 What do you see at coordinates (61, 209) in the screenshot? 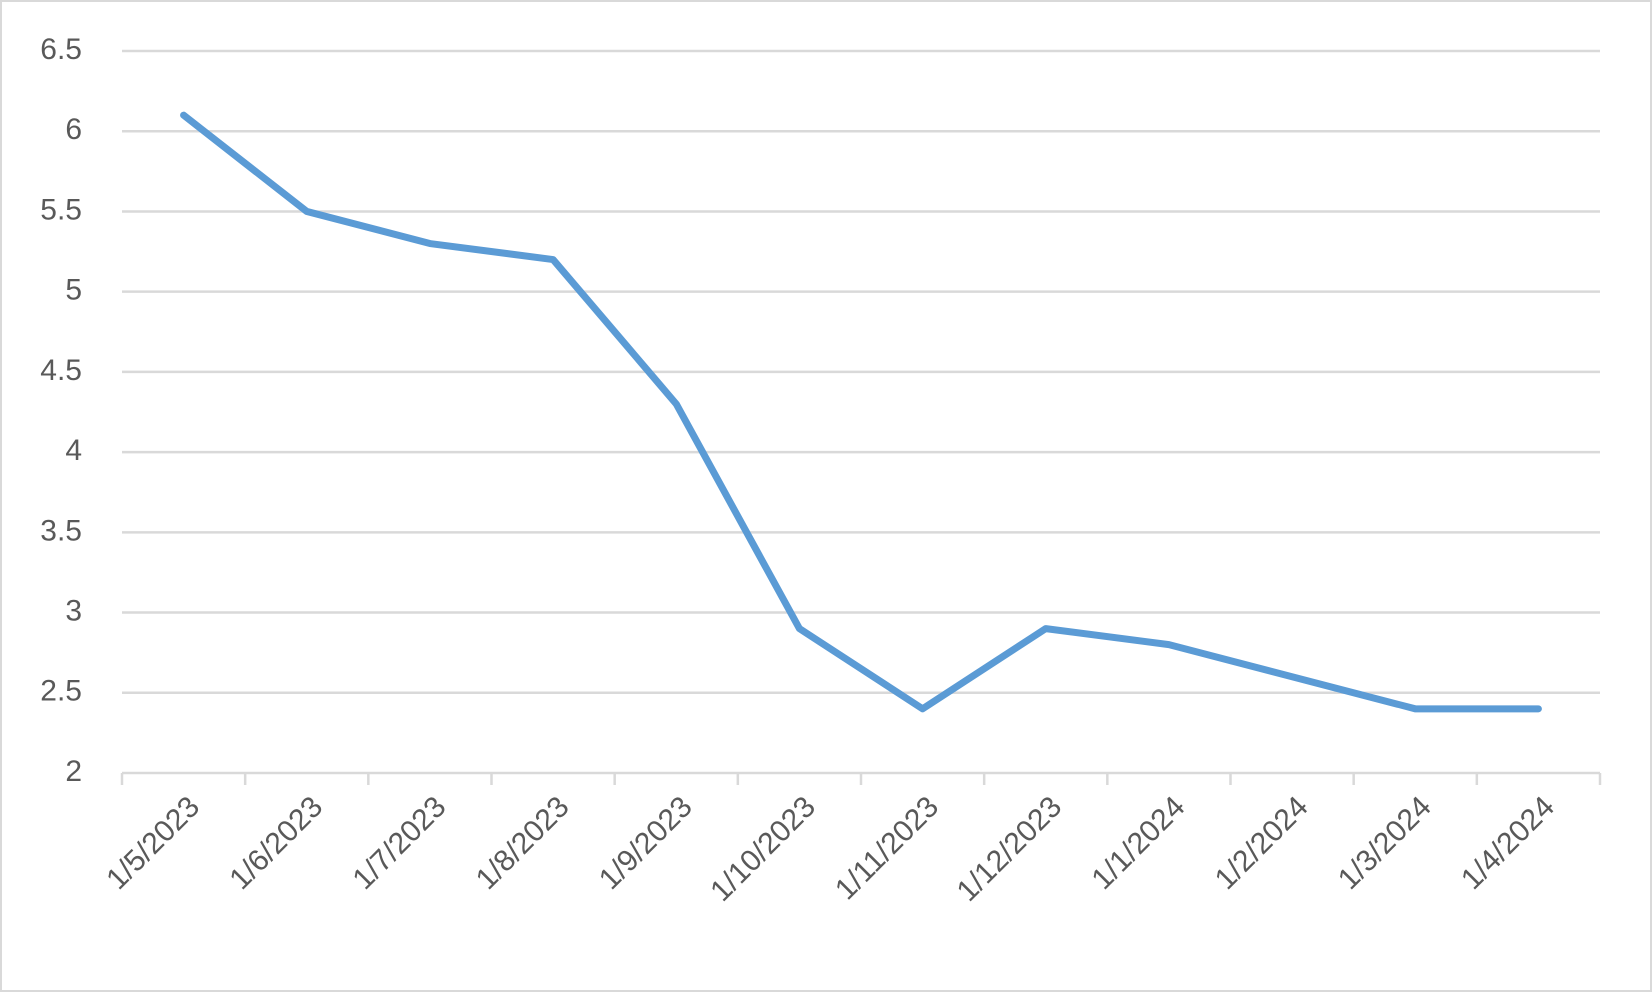
I see `y-tick-label: 5.5` at bounding box center [61, 209].